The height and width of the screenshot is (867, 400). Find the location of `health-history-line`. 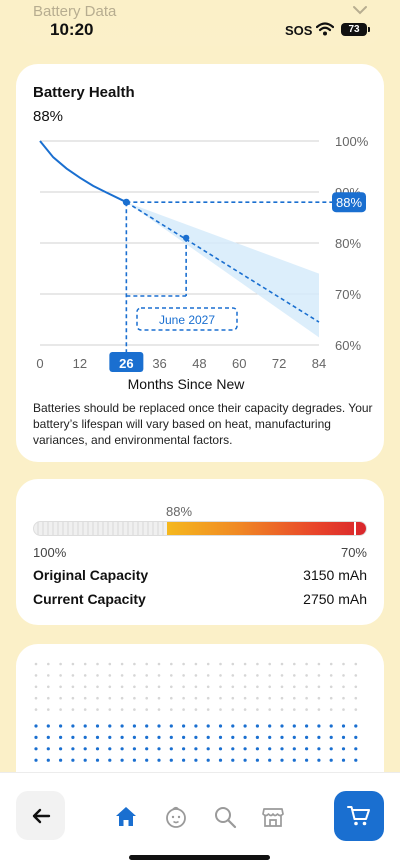

health-history-line is located at coordinates (83, 172).